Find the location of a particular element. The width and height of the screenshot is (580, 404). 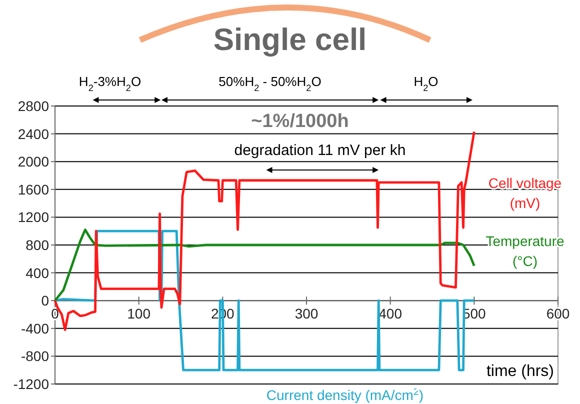

x-tick-label: 100 is located at coordinates (139, 314).